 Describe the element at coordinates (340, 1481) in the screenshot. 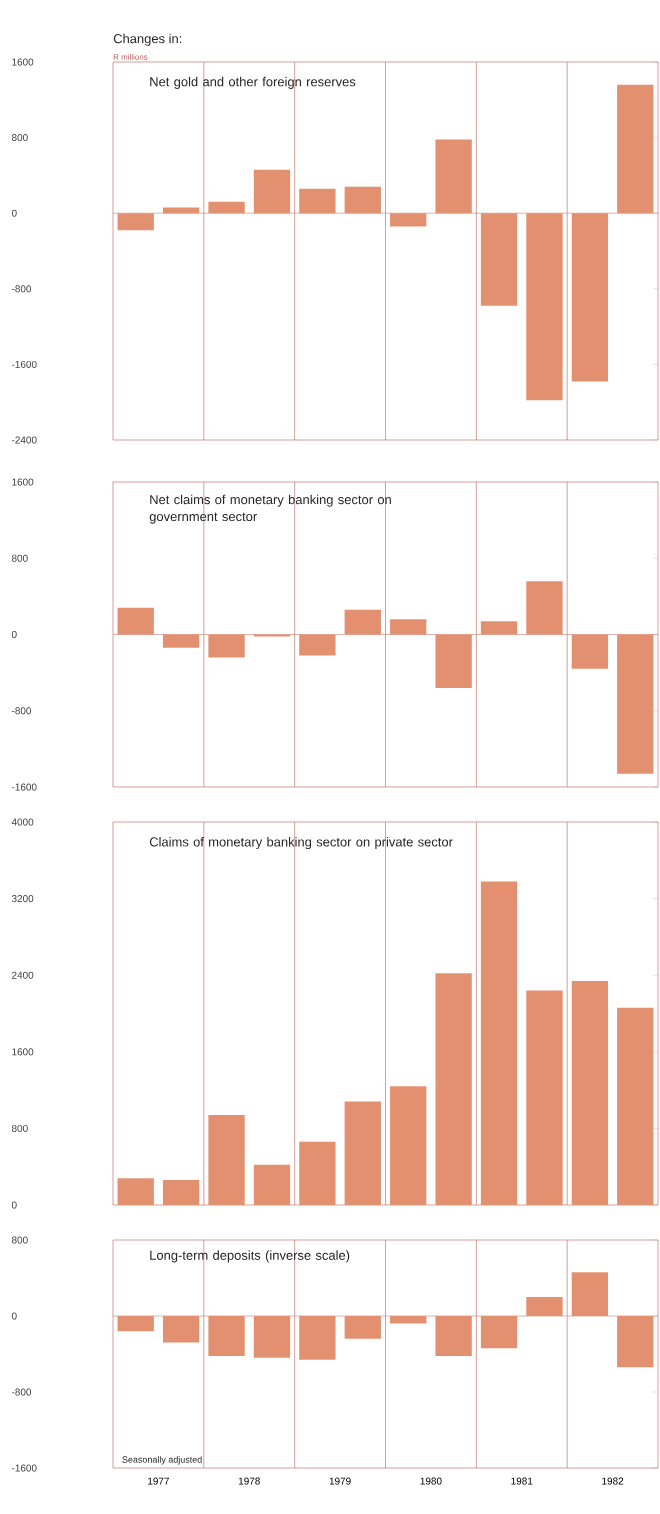

I see `x-tick-label: 1979` at that location.